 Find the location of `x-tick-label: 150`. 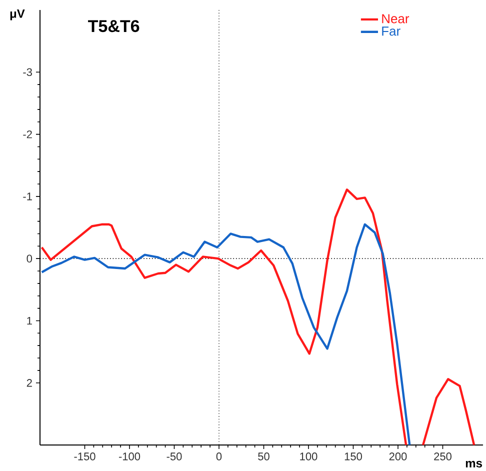

x-tick-label: 150 is located at coordinates (353, 456).